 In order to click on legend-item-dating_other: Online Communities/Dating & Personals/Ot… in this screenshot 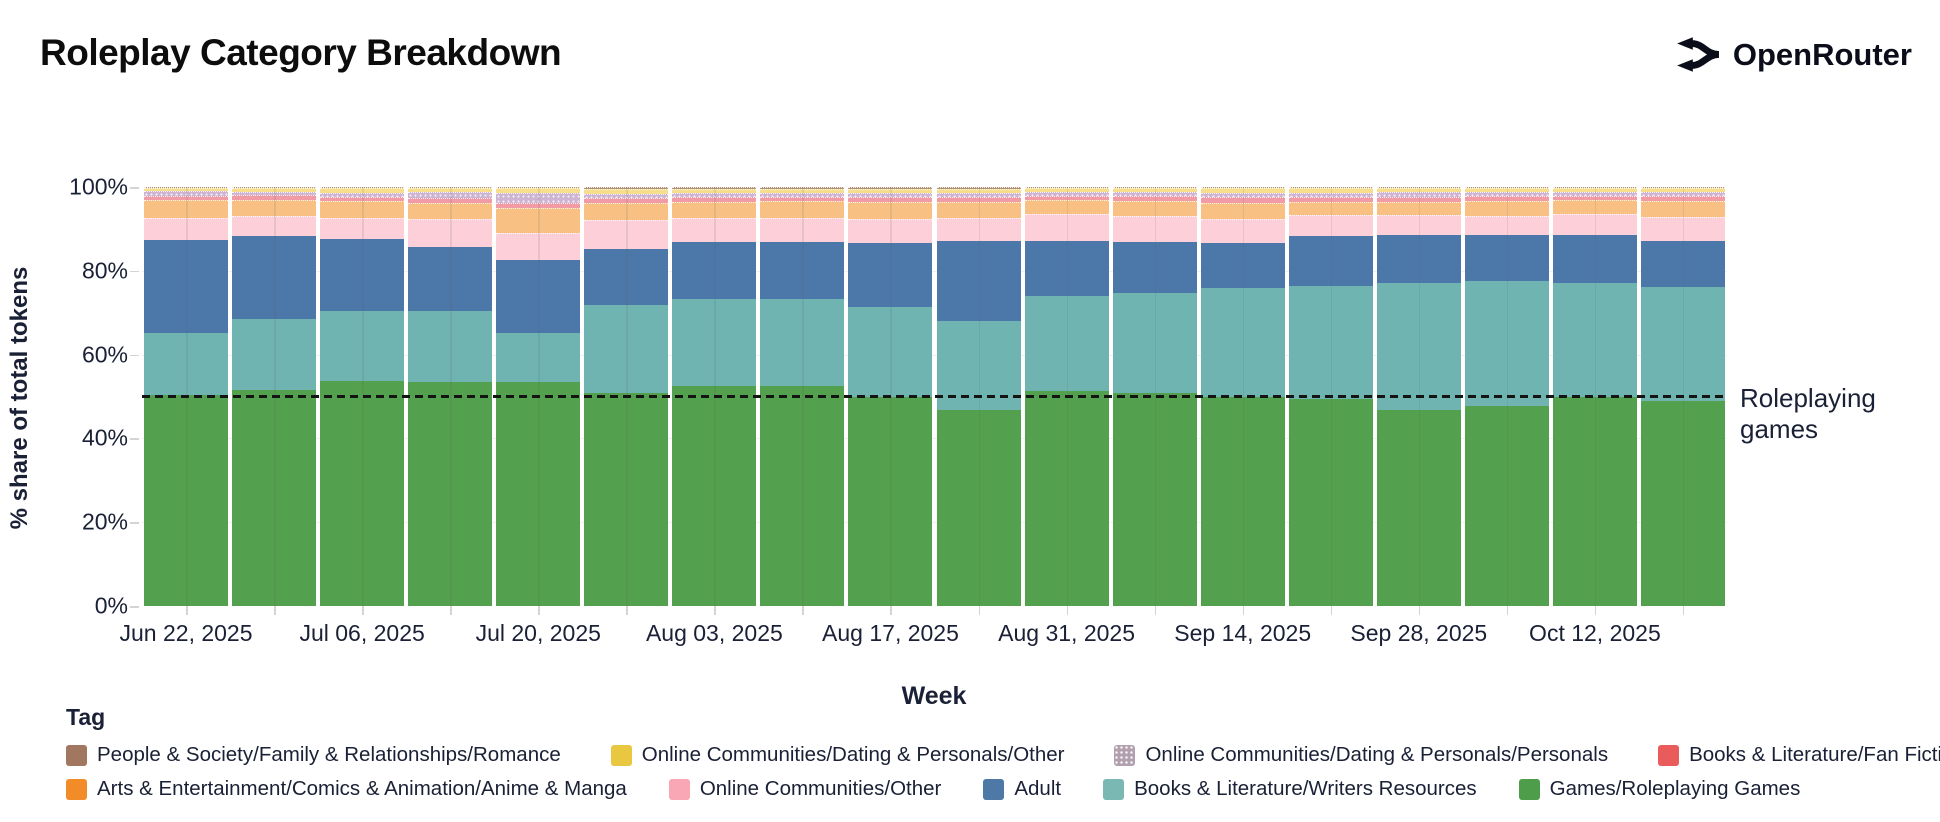, I will do `click(837, 755)`.